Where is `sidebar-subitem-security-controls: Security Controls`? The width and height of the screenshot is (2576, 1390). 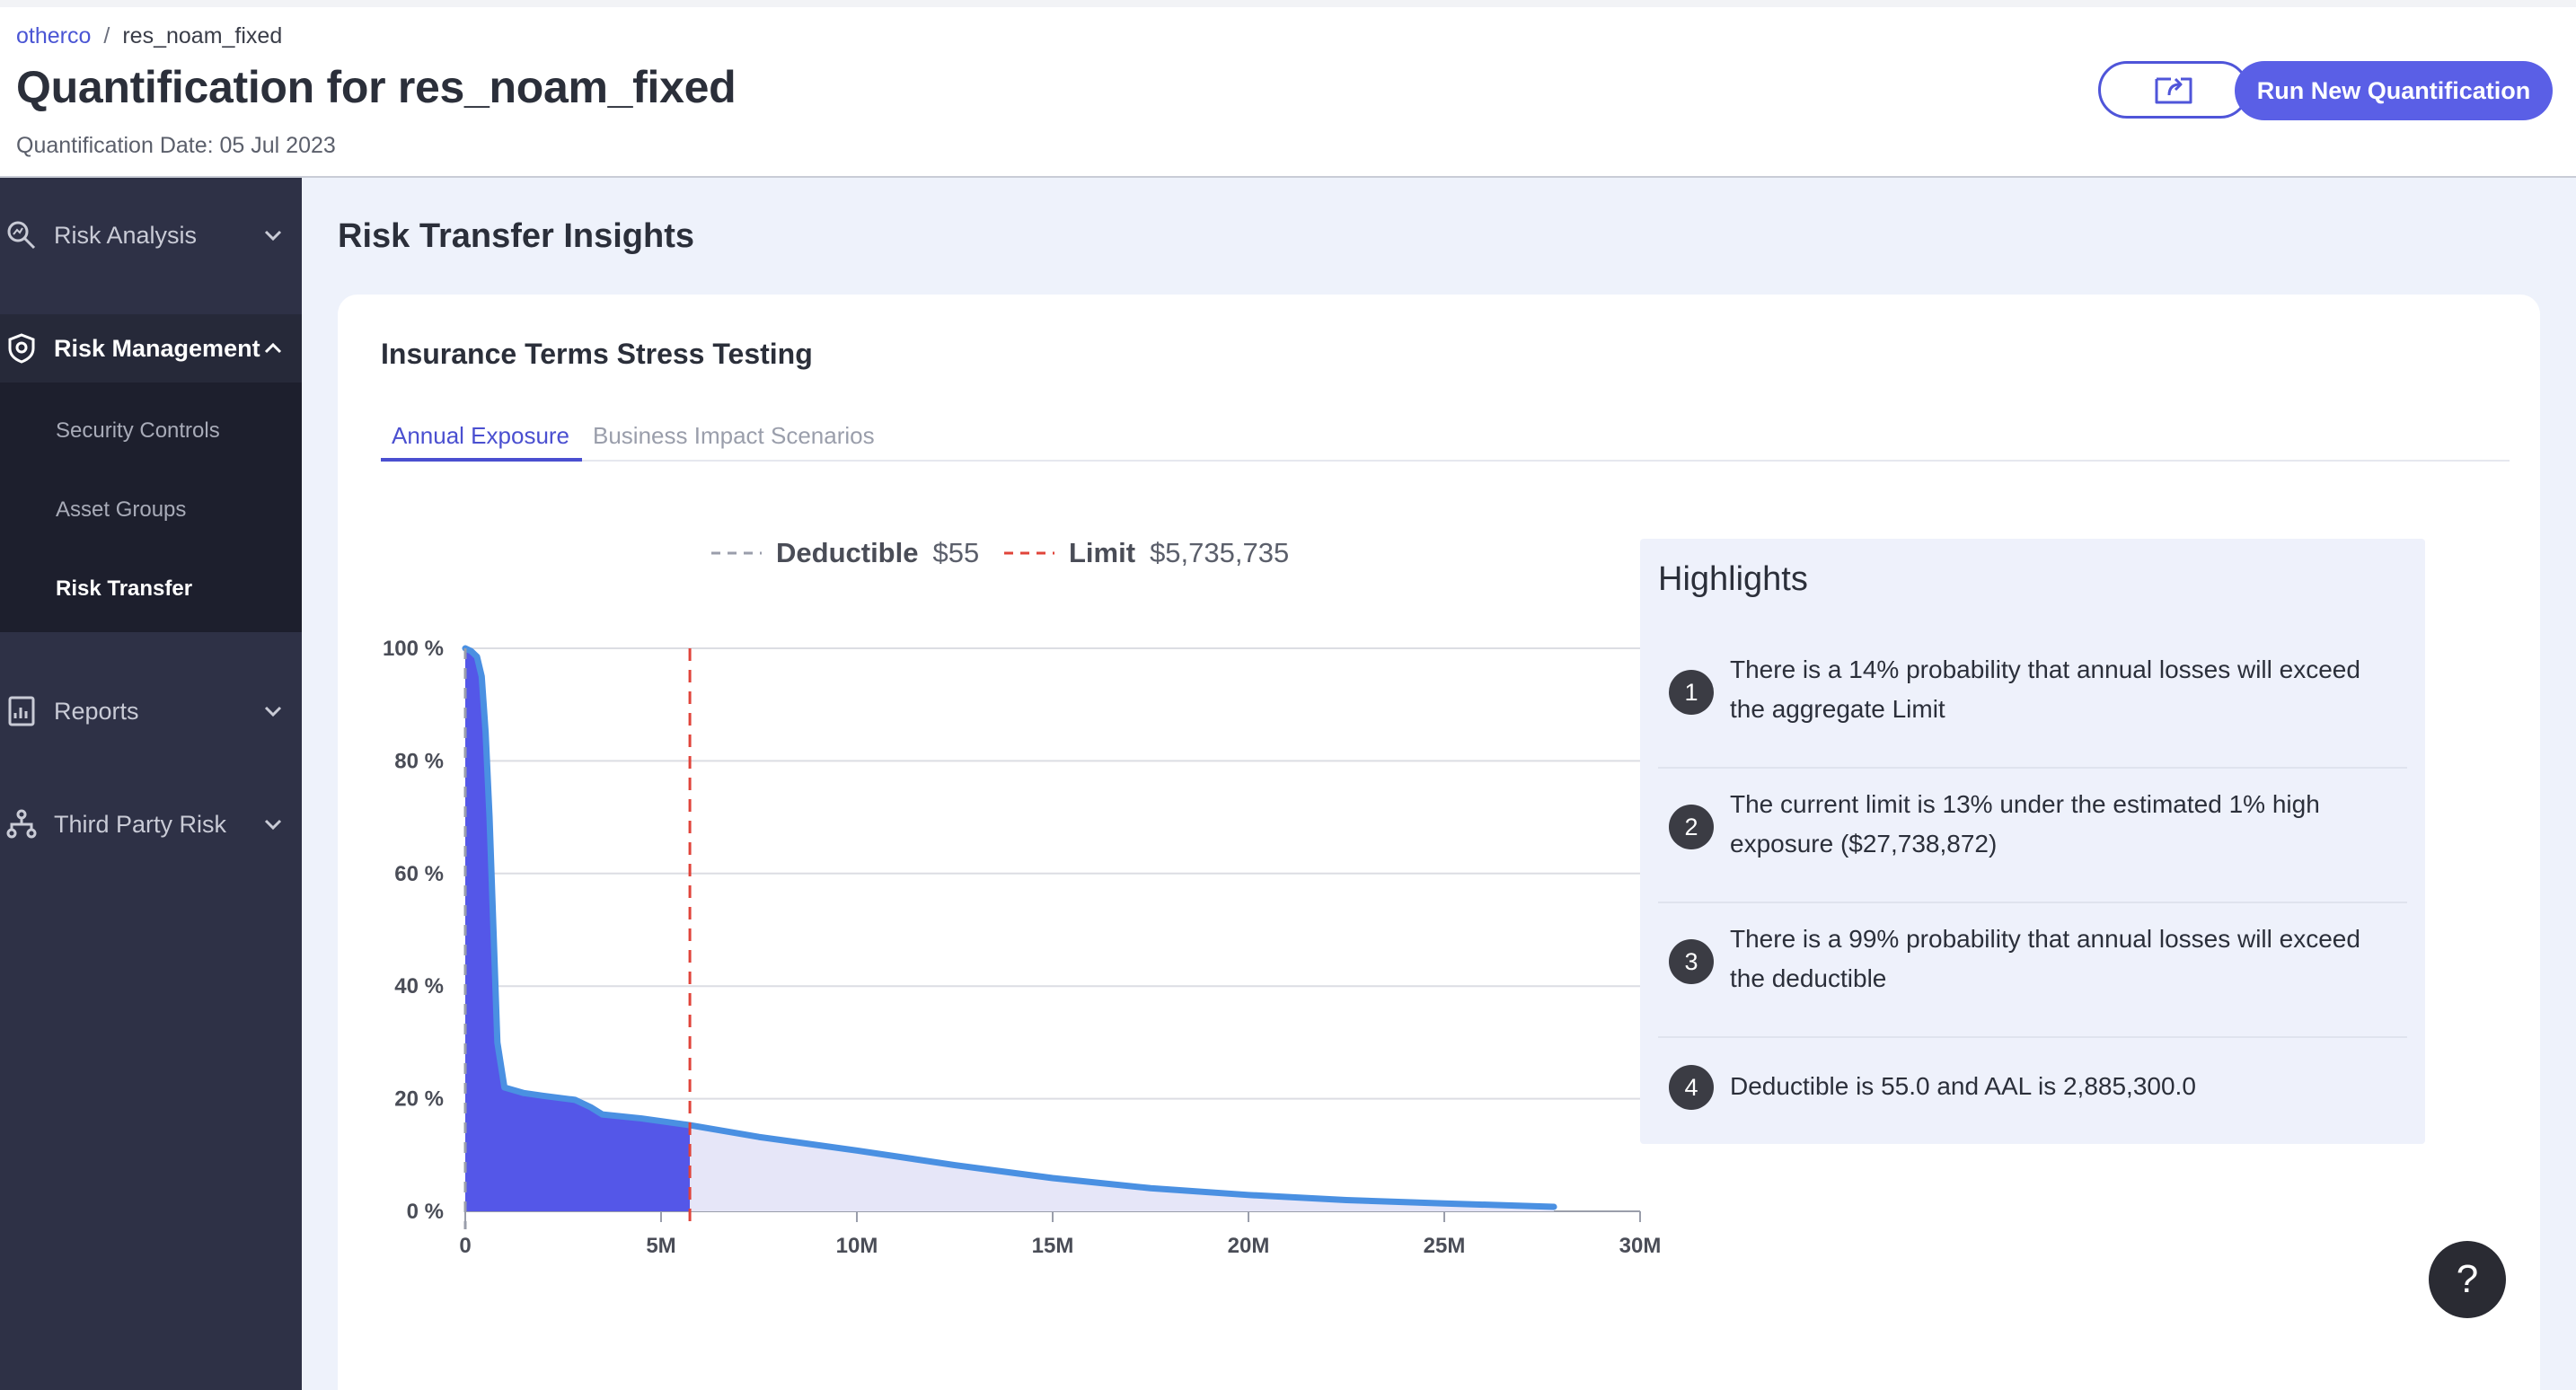
sidebar-subitem-security-controls: Security Controls is located at coordinates (138, 430).